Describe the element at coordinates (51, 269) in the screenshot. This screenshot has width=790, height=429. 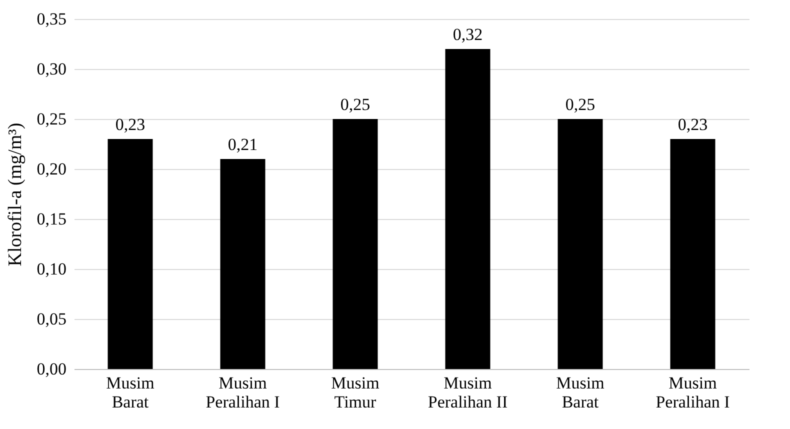
I see `y-tick-label: 0,10` at that location.